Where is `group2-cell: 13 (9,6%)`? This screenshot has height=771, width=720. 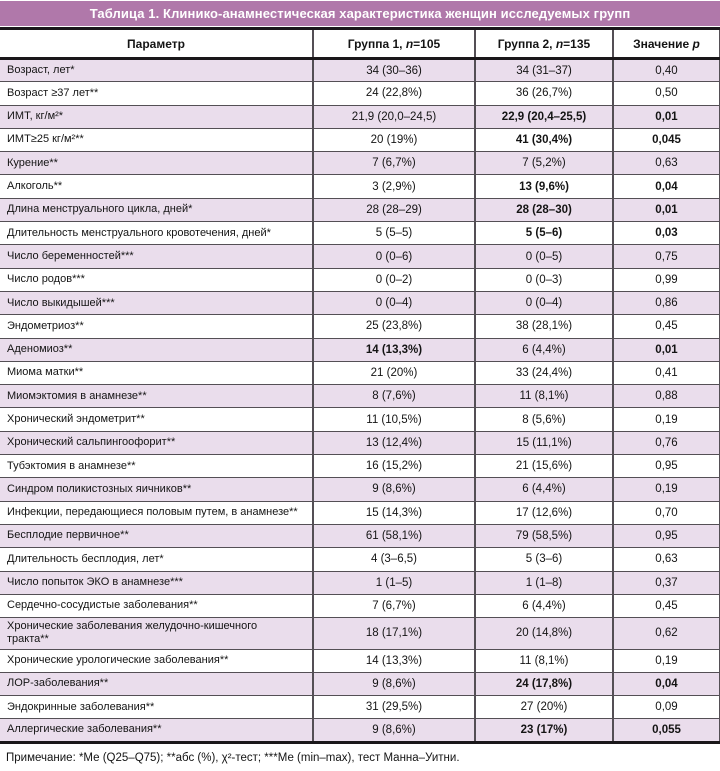
group2-cell: 13 (9,6%) is located at coordinates (543, 186).